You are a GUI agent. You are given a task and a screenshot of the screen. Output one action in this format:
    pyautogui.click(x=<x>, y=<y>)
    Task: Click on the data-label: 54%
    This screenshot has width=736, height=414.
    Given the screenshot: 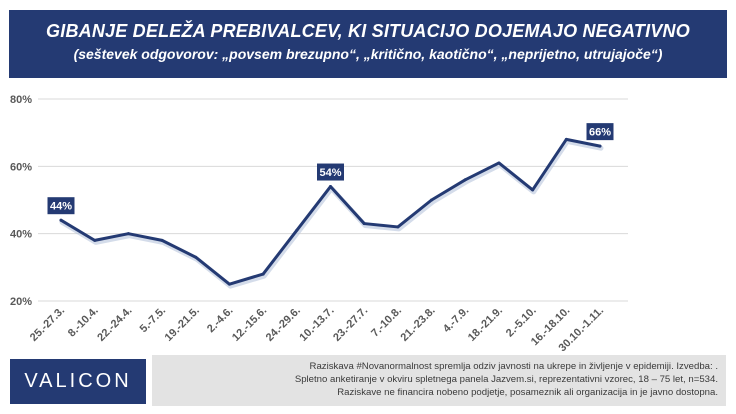 What is the action you would take?
    pyautogui.click(x=330, y=173)
    